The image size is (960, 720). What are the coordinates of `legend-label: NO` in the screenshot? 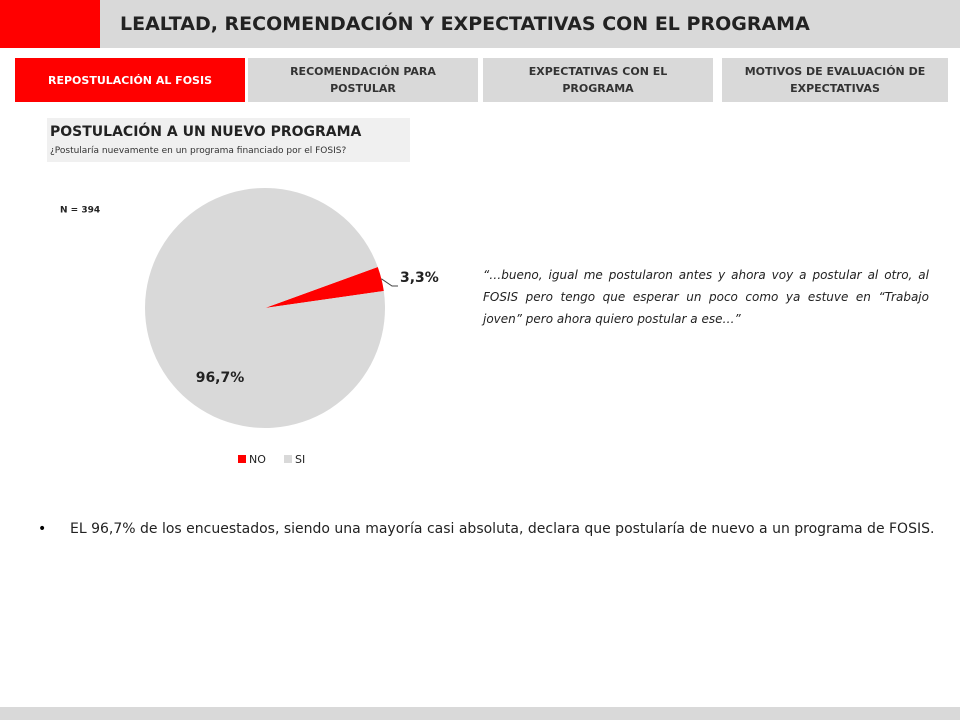 It's located at (257, 459).